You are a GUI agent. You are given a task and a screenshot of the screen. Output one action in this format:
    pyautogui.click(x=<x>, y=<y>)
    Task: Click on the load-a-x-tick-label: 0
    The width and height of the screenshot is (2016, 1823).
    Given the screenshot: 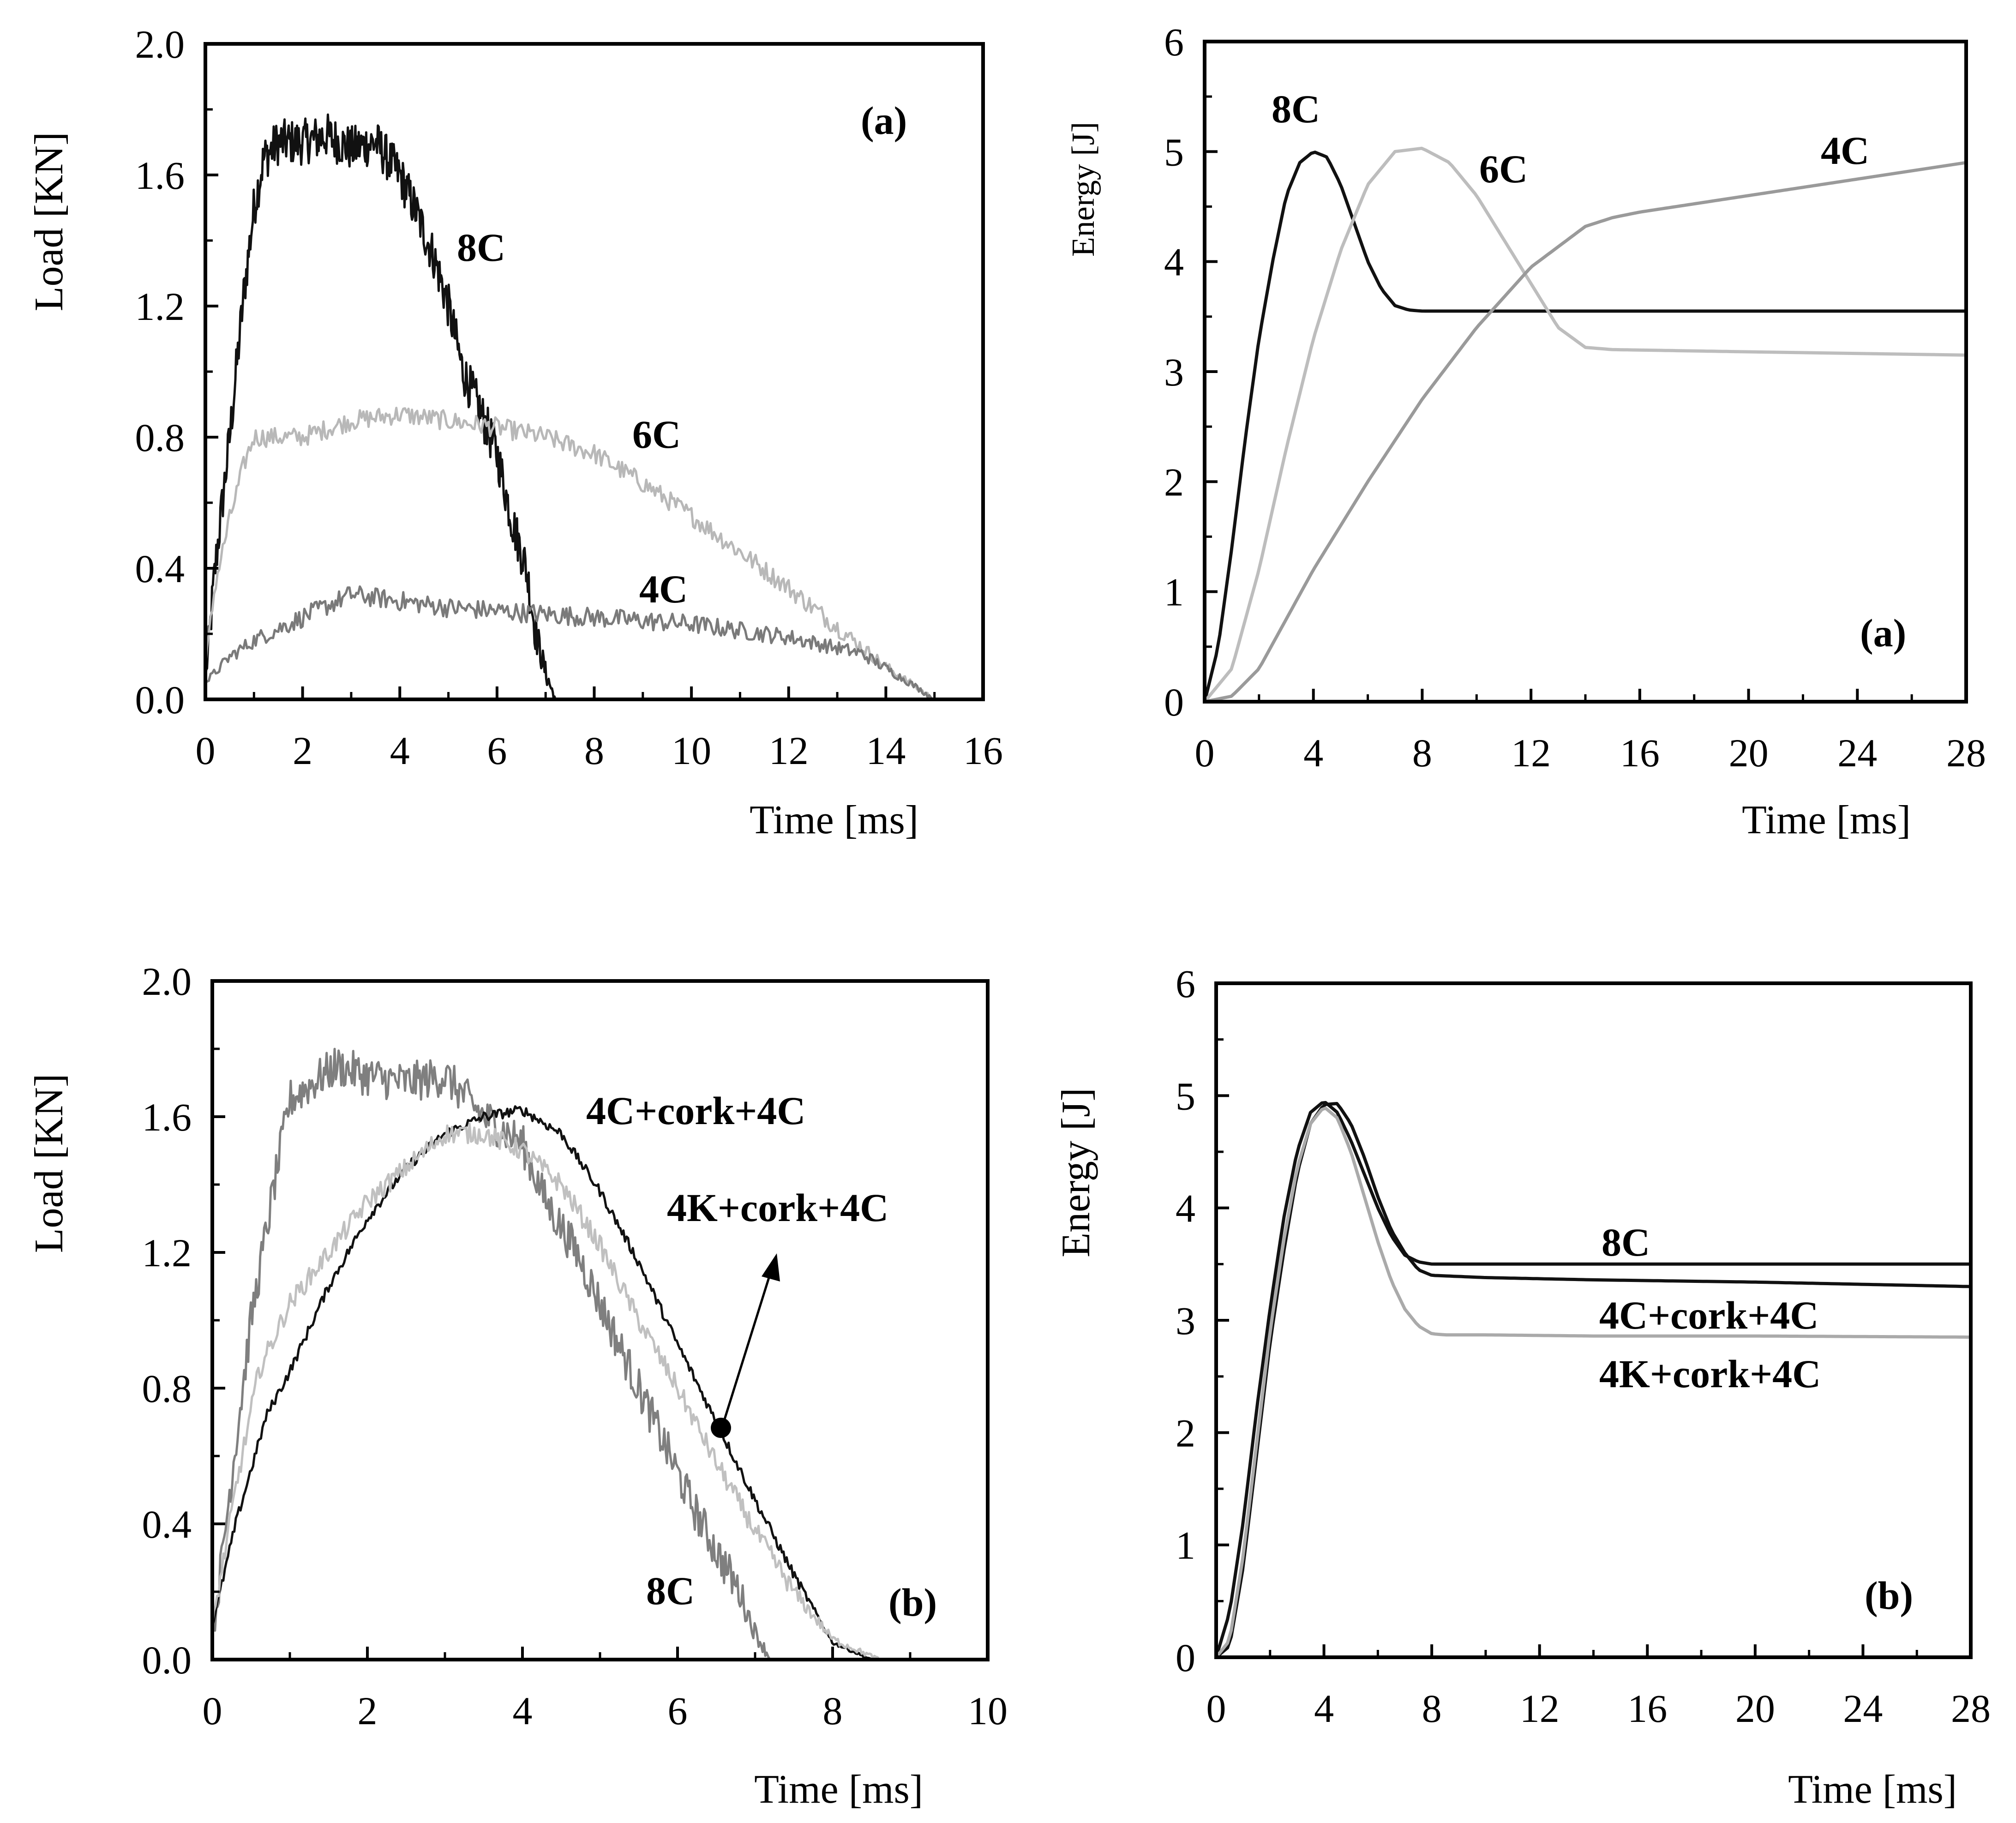 What is the action you would take?
    pyautogui.click(x=206, y=750)
    